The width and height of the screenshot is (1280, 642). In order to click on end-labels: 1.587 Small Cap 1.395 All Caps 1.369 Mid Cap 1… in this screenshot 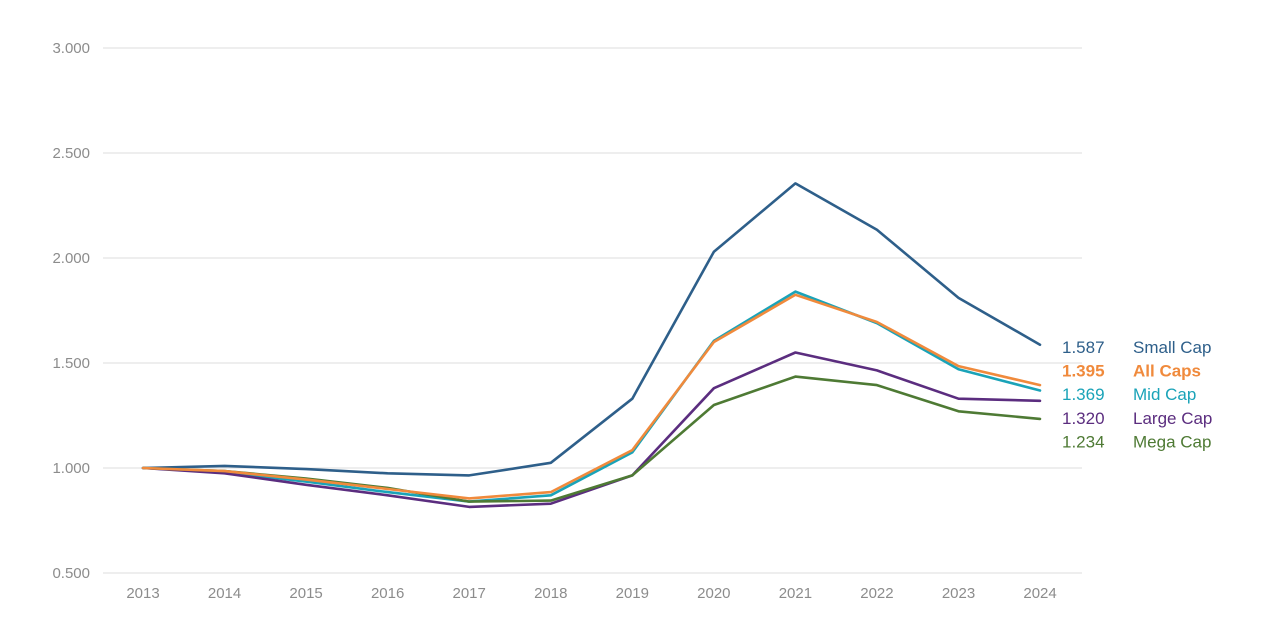, I will do `click(1137, 394)`.